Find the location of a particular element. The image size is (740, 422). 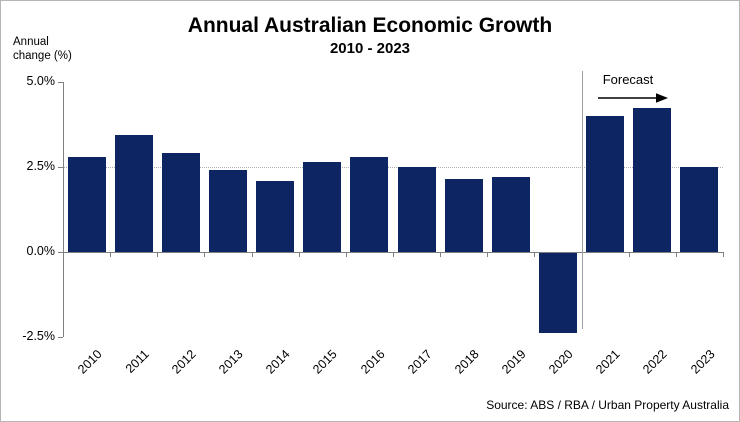

bar-2010 is located at coordinates (86, 204).